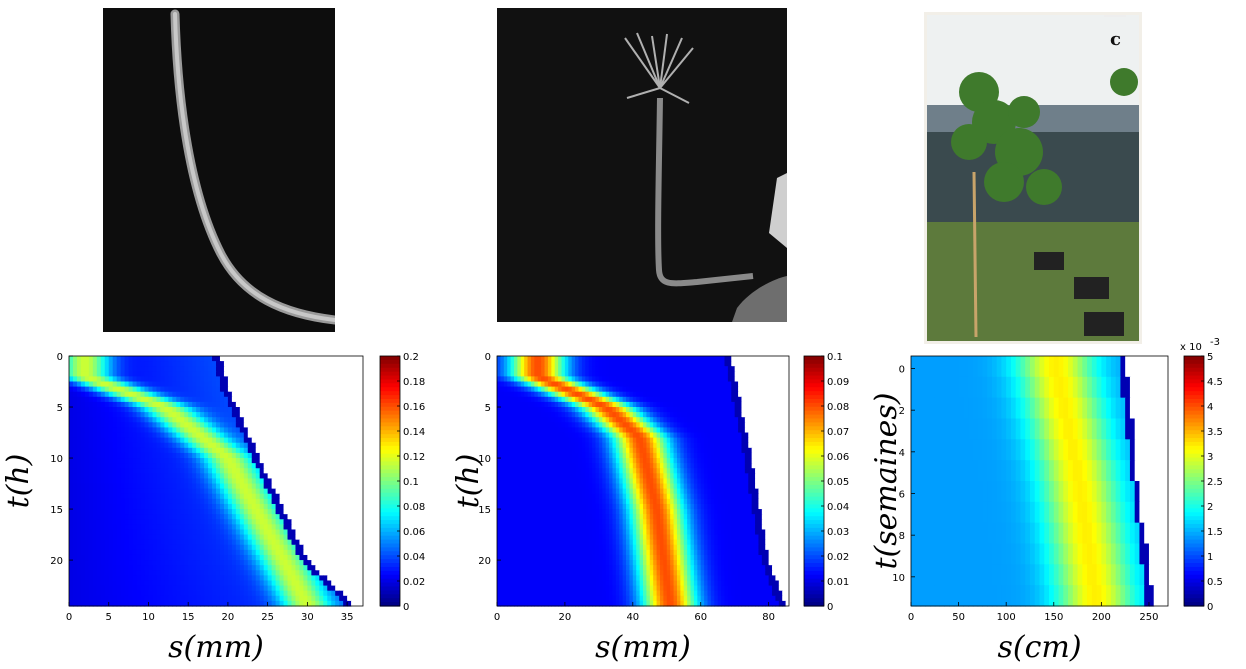  Describe the element at coordinates (414, 532) in the screenshot. I see `colorbar-tick-label: 0.06` at that location.